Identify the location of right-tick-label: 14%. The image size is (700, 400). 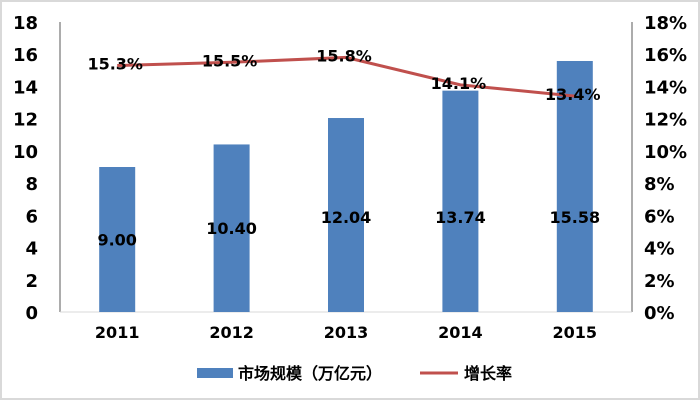
(665, 87).